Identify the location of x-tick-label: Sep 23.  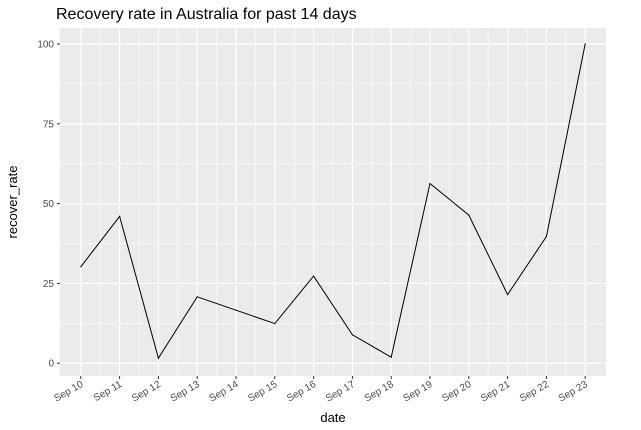
(573, 392).